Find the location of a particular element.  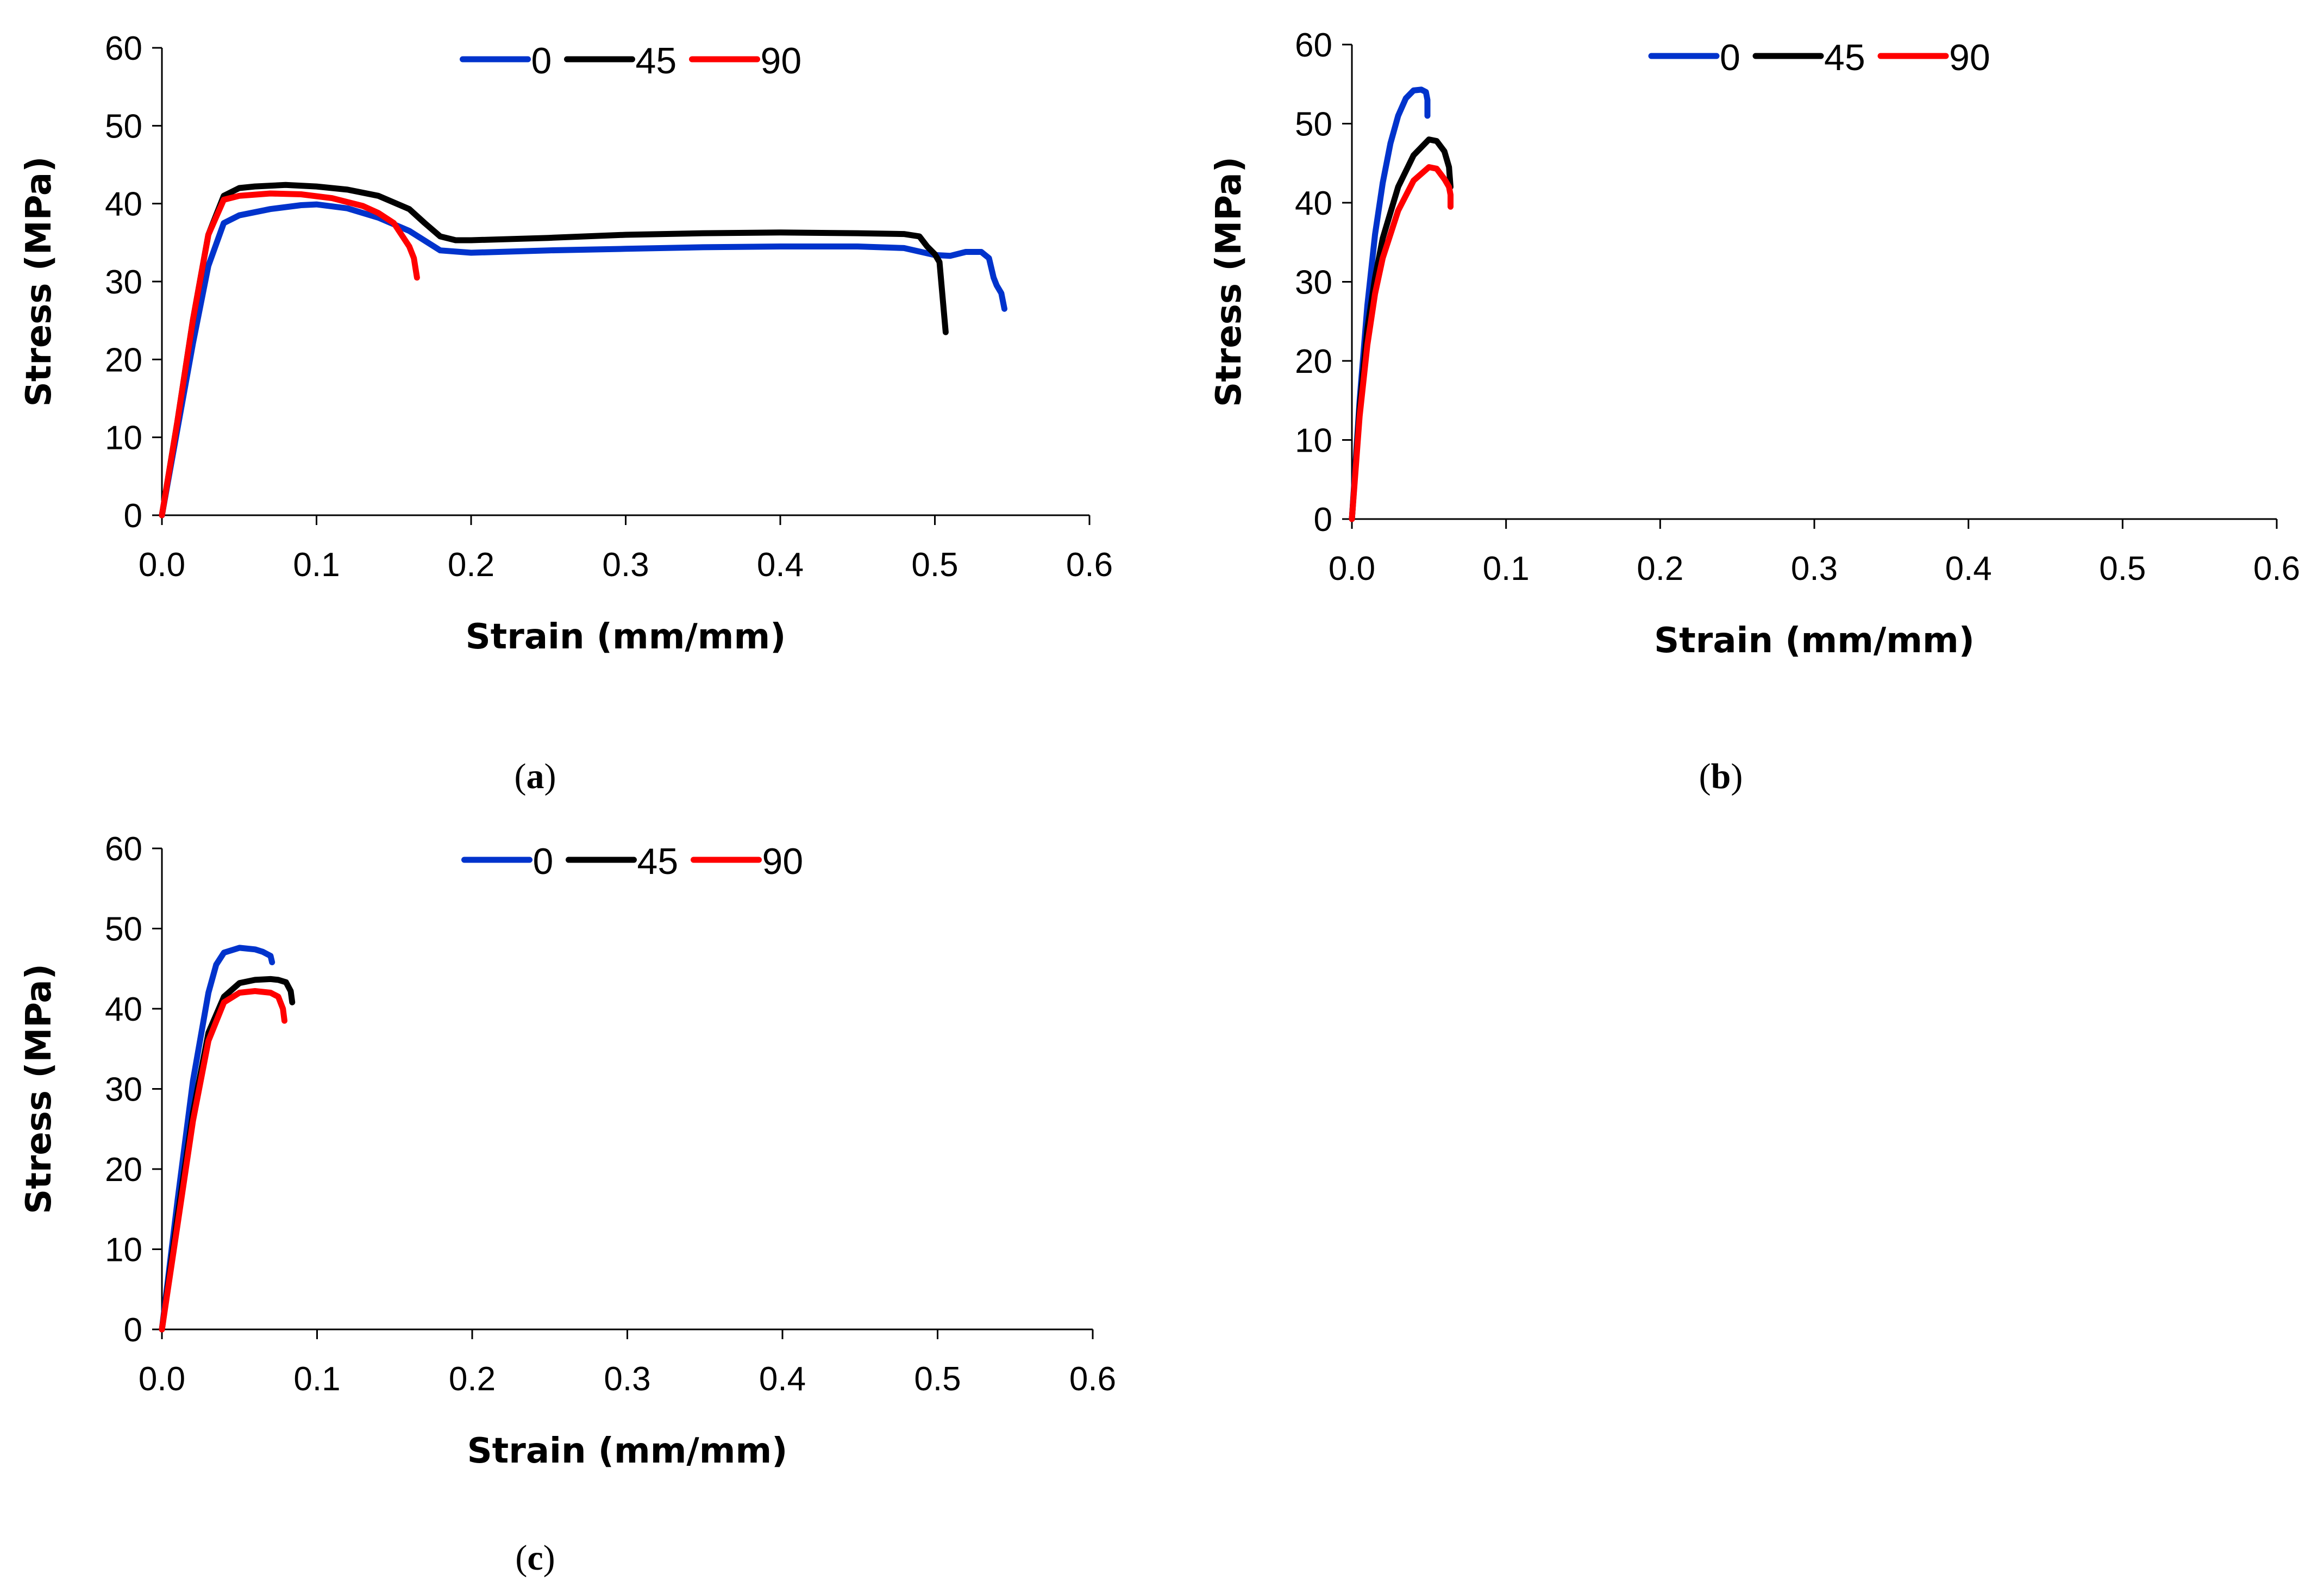

panel-label-letter: b is located at coordinates (1721, 776).